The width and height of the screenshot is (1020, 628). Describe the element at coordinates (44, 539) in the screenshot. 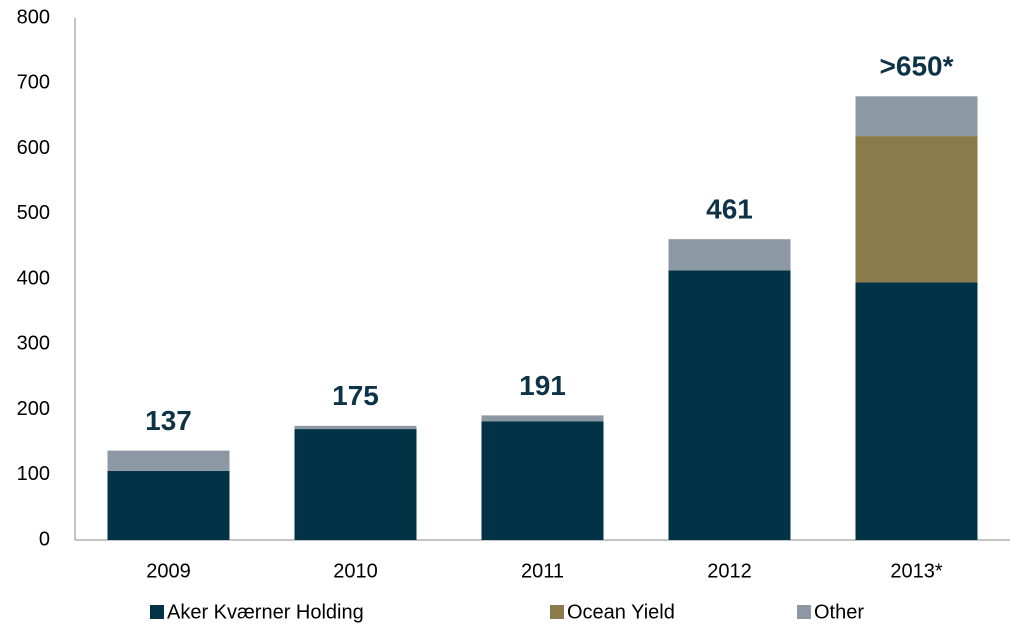

I see `y-tick-label: 0` at that location.